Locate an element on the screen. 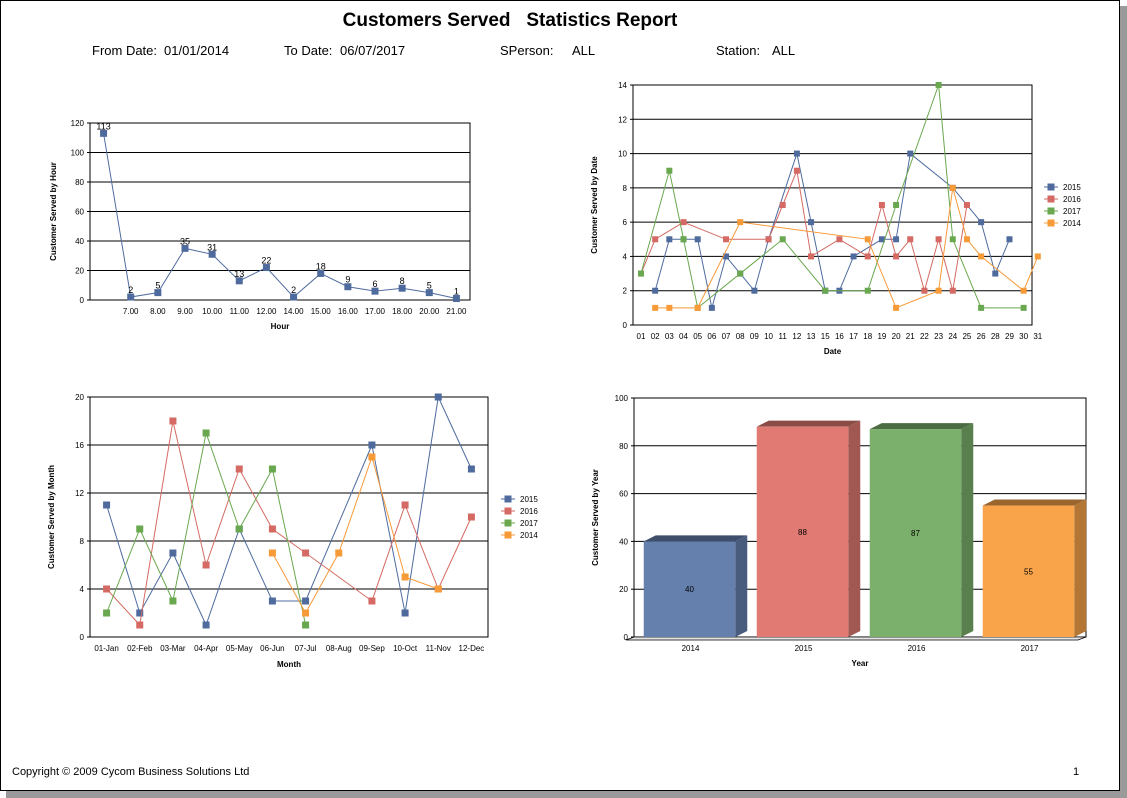 Image resolution: width=1127 pixels, height=798 pixels. month-chart-xtick-label: 08-Aug is located at coordinates (339, 648).